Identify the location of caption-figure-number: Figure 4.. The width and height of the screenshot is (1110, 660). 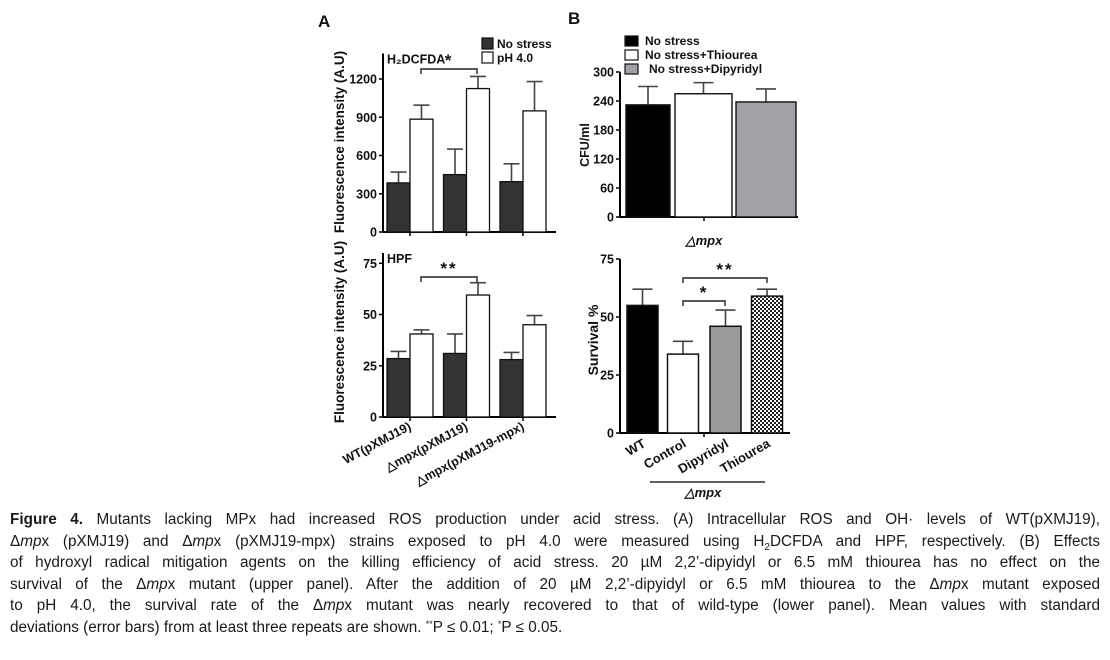
(47, 519).